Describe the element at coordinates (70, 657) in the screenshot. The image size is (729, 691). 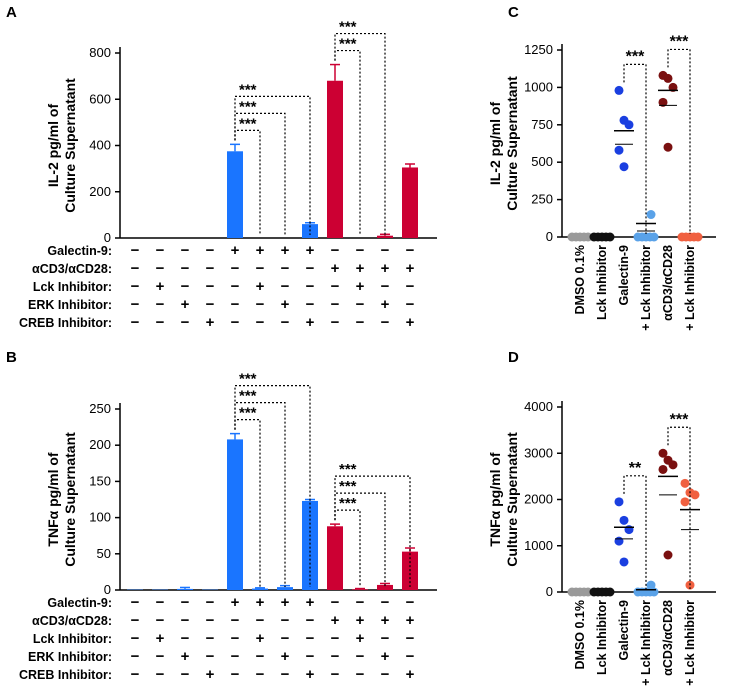
I see `treatment-row-label: ERK Inhibitor:` at that location.